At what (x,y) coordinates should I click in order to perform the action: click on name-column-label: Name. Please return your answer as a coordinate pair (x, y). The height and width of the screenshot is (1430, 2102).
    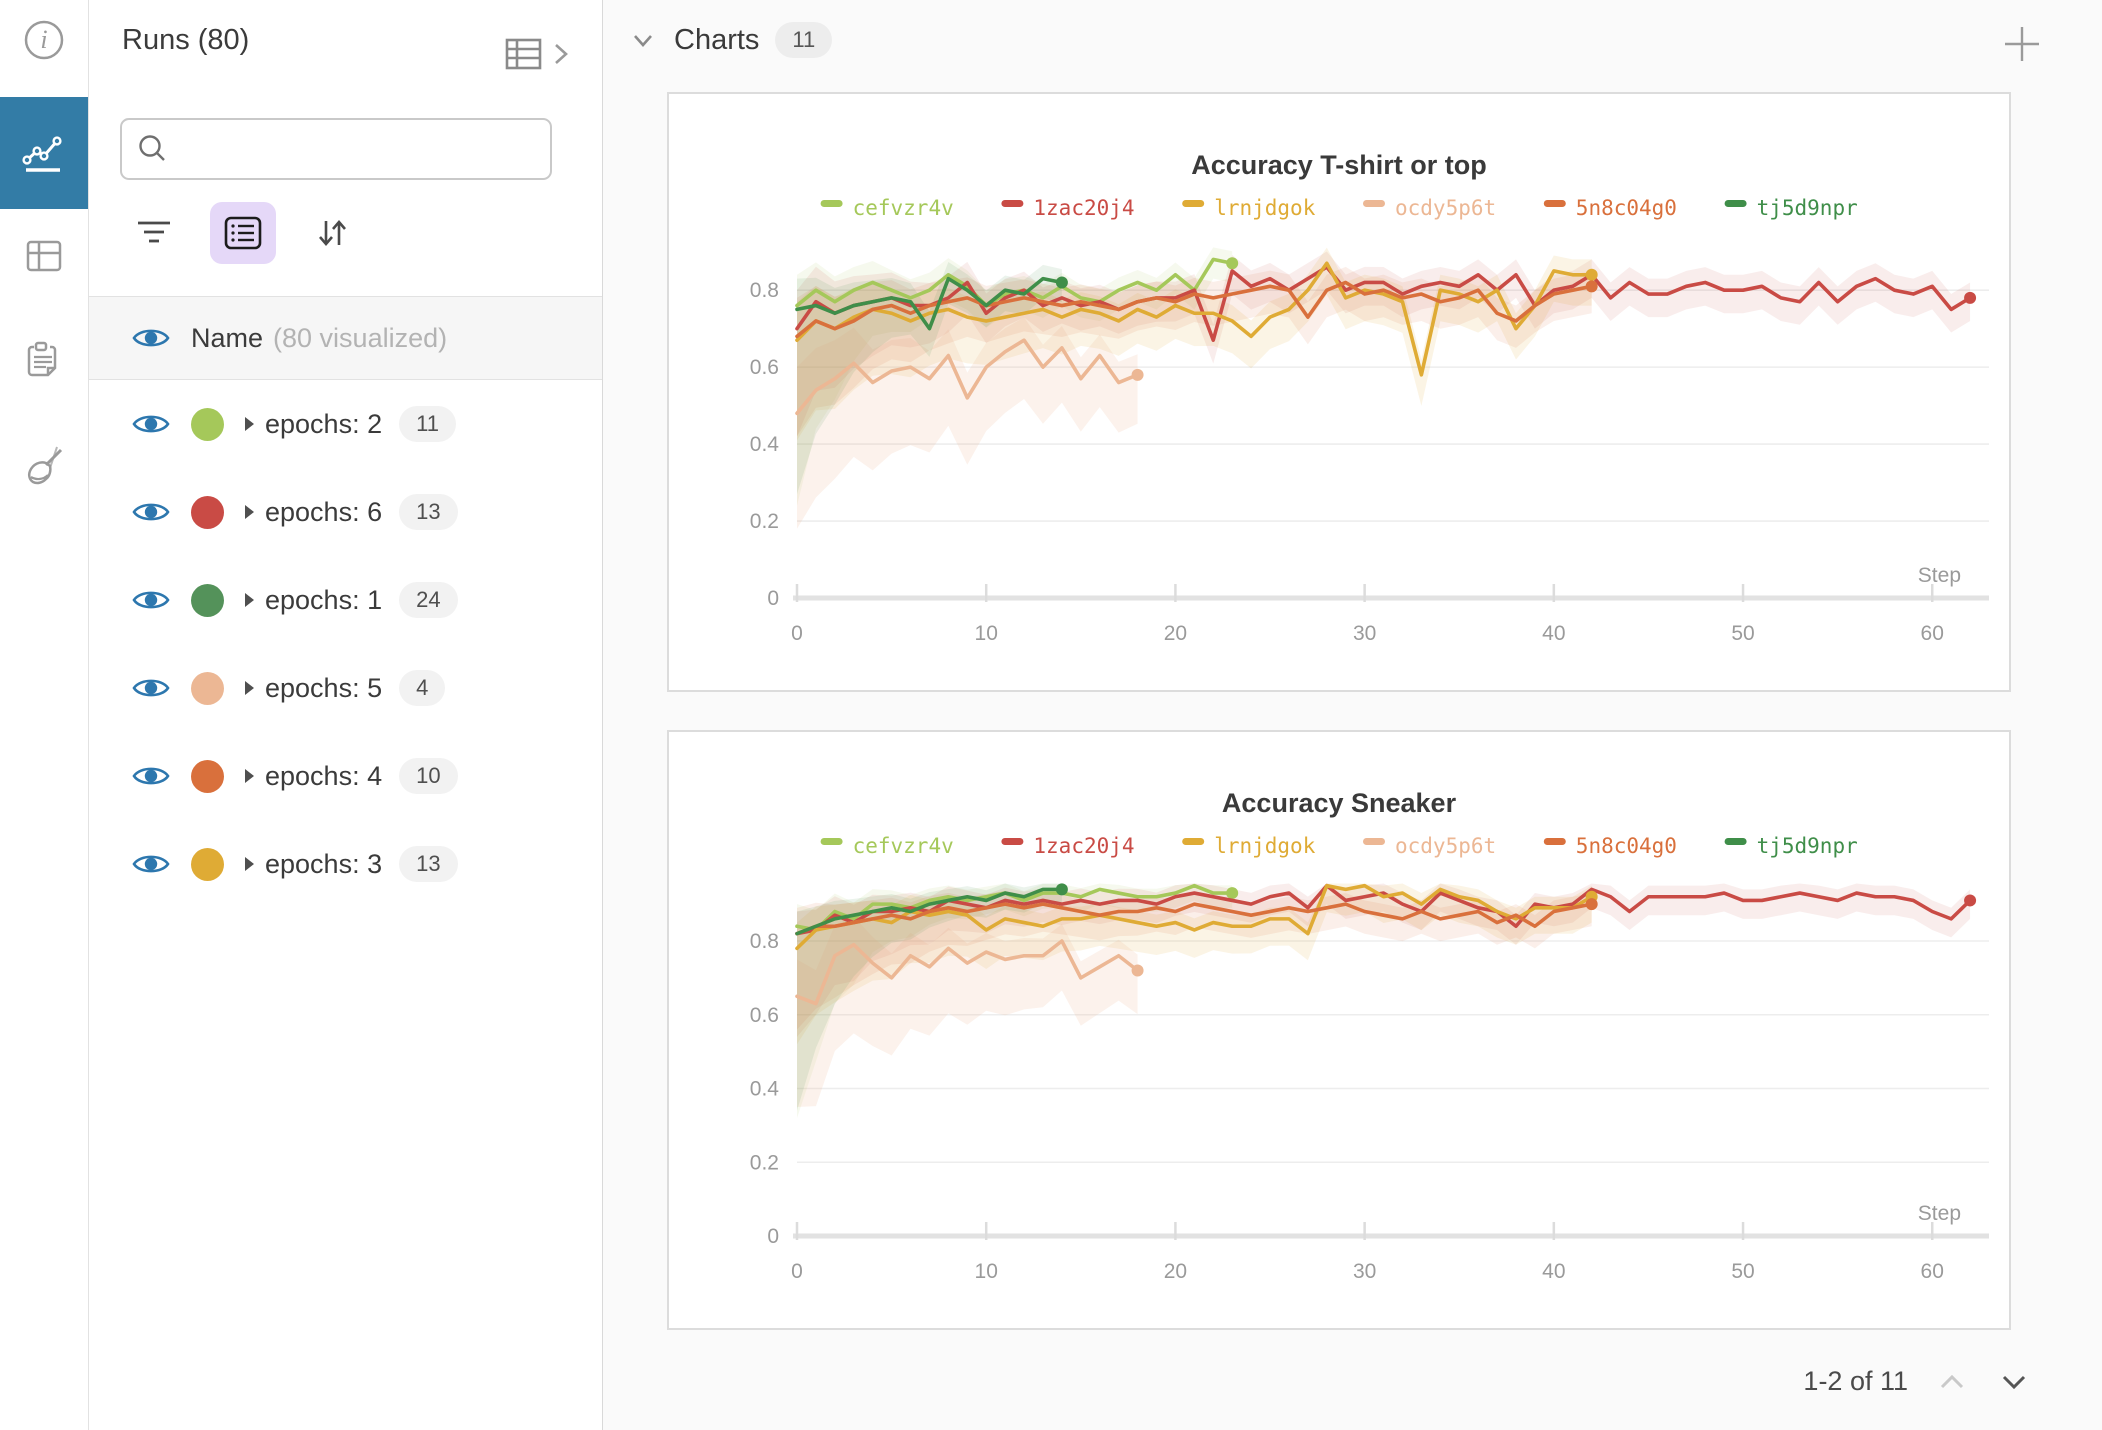
    Looking at the image, I should click on (227, 337).